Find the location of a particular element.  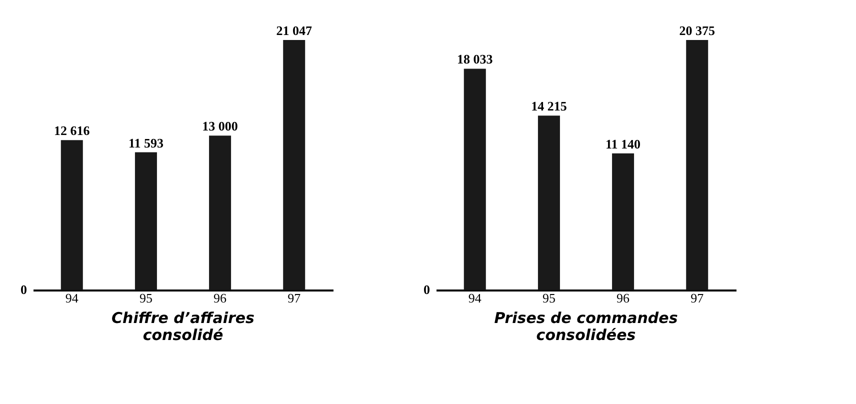

data-label: 14 215 is located at coordinates (549, 106).